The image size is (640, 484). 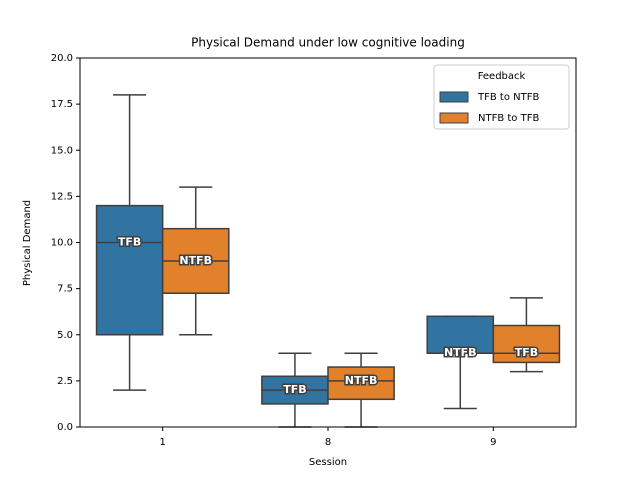 What do you see at coordinates (62, 196) in the screenshot?
I see `y-tick-label: 12.5` at bounding box center [62, 196].